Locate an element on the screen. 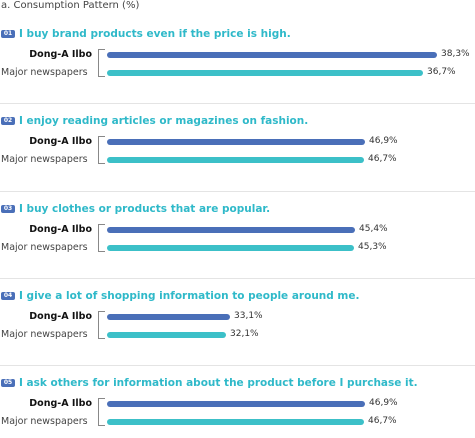  value-label: 45,4% is located at coordinates (373, 229).